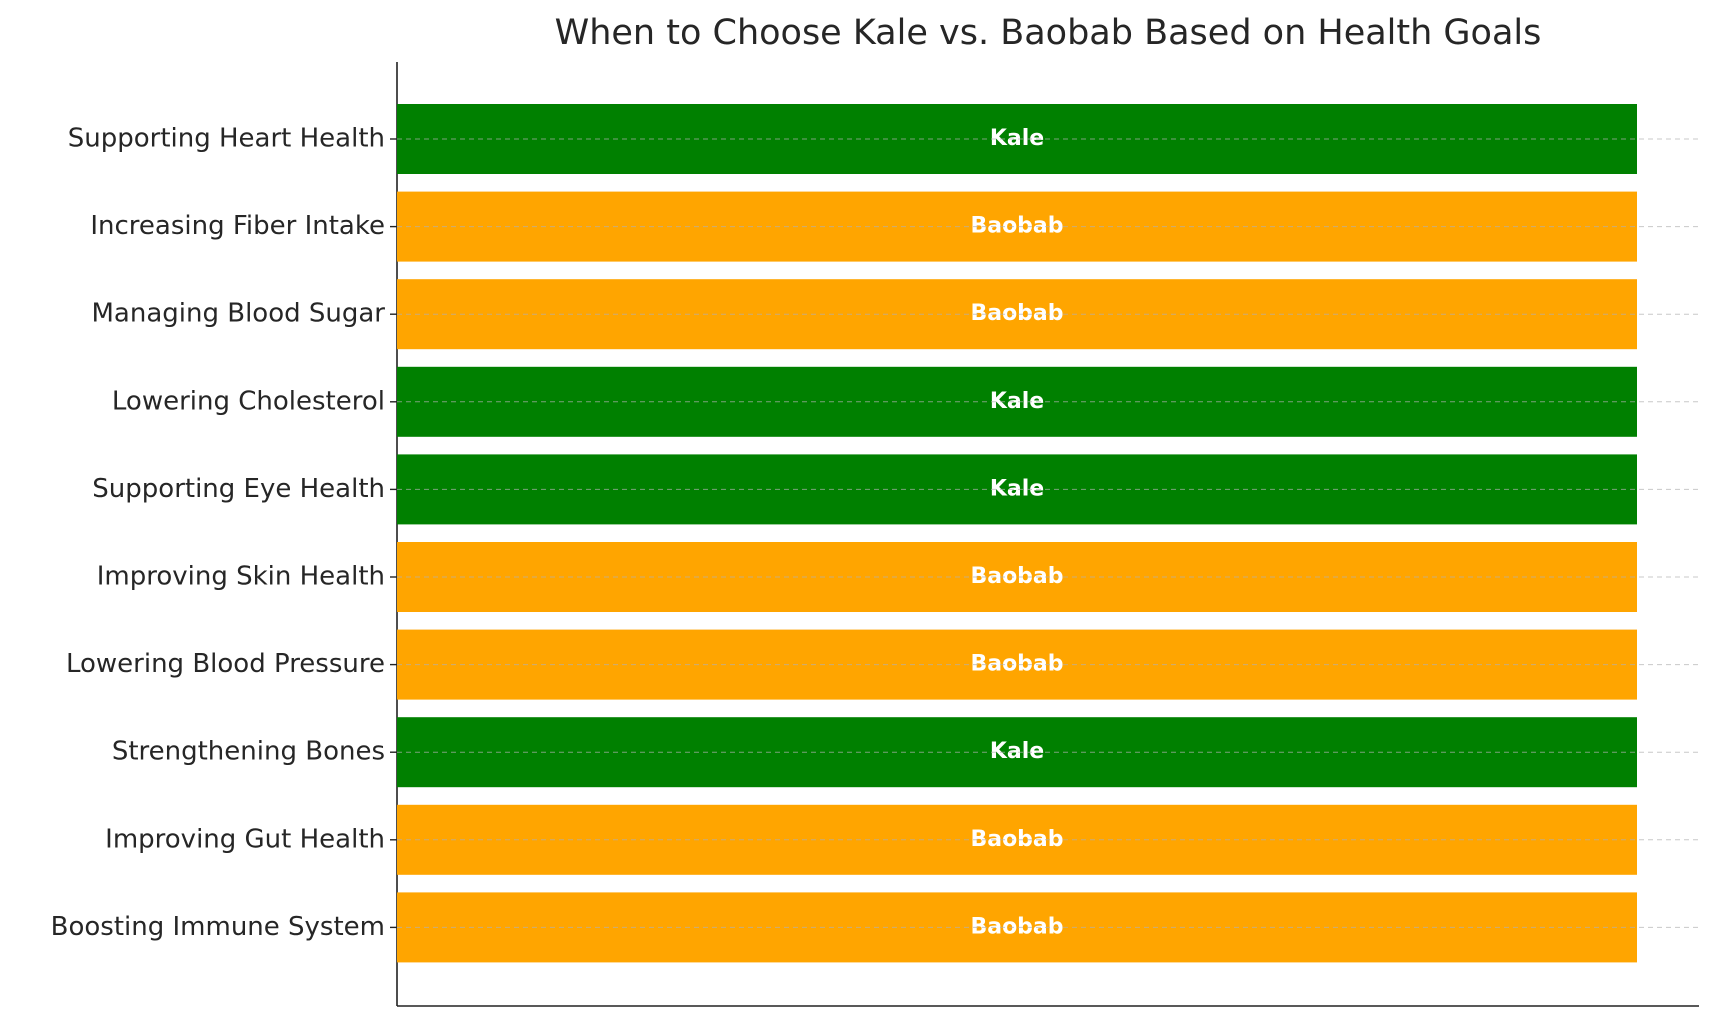  Describe the element at coordinates (248, 401) in the screenshot. I see `y-tick-label: Lowering Cholesterol` at that location.